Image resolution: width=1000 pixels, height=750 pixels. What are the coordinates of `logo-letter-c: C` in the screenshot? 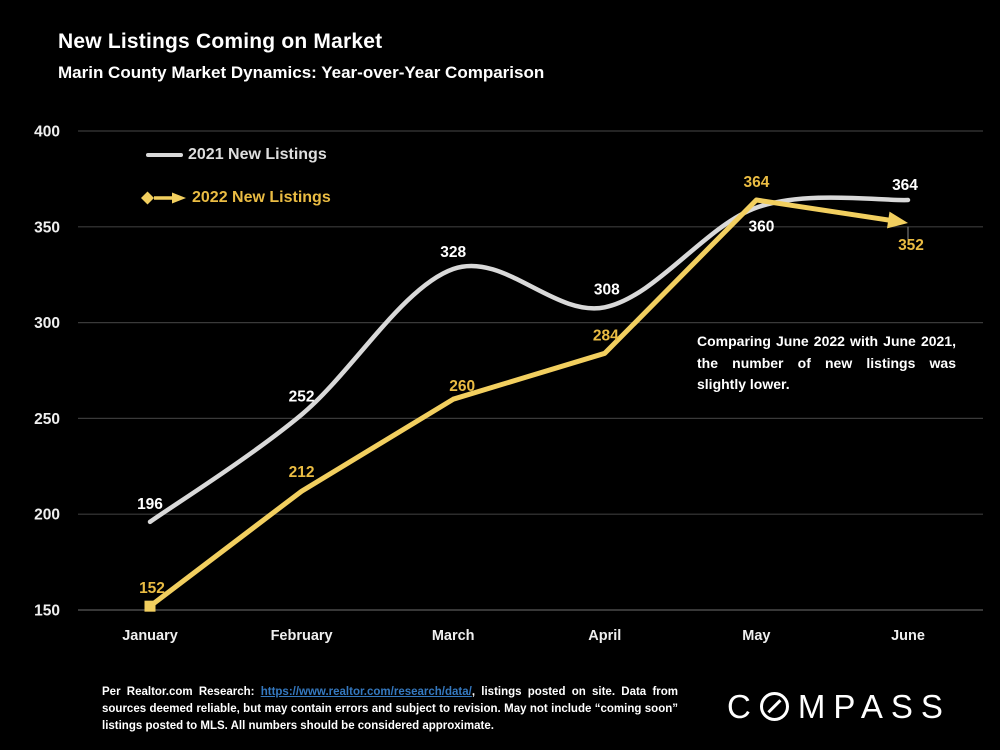 It's located at (743, 706).